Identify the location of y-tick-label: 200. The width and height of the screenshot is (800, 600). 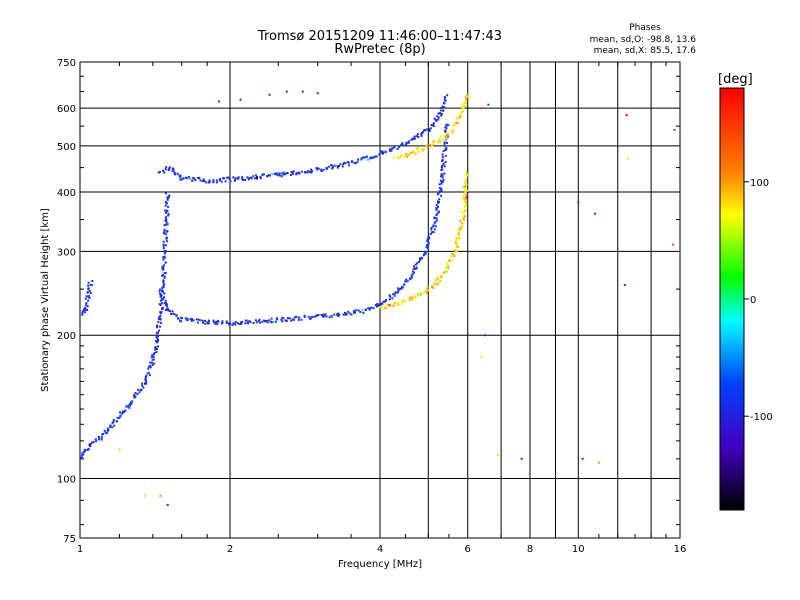
(66, 336).